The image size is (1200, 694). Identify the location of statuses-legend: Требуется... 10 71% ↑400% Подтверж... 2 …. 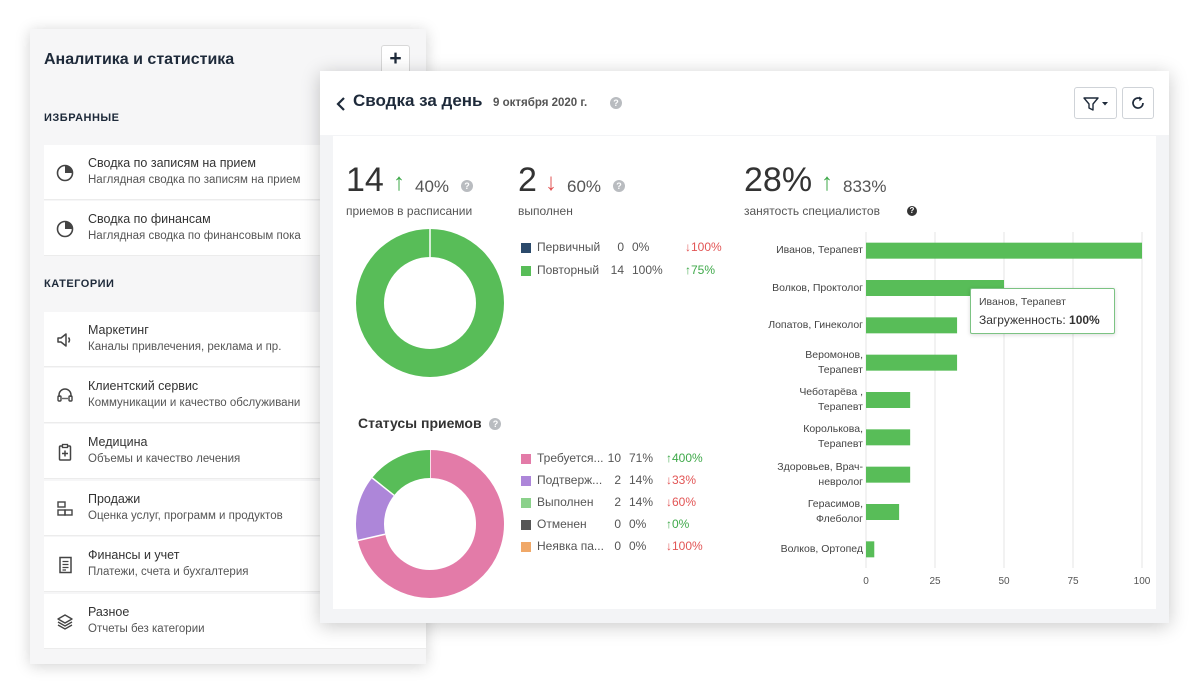
(636, 506).